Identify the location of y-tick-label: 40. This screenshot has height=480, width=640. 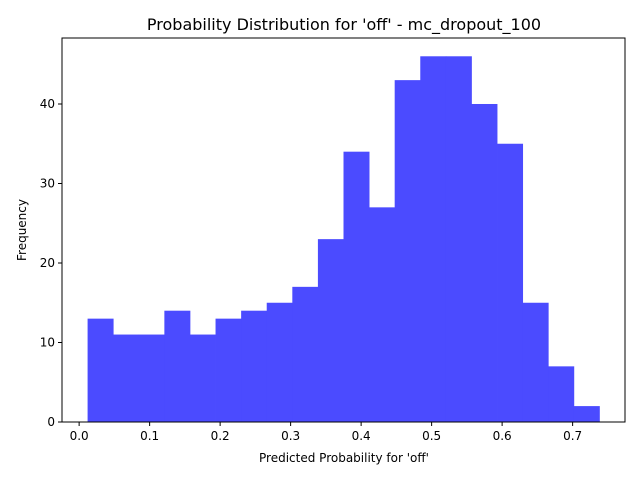
(47, 104).